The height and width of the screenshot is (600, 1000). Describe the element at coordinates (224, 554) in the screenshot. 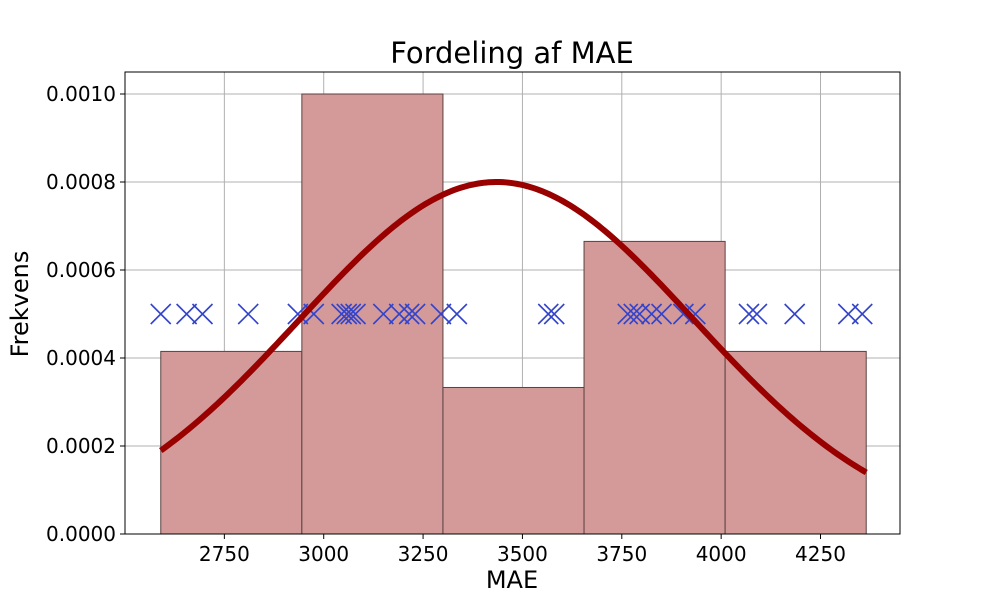

I see `x-tick-label: 2750` at that location.